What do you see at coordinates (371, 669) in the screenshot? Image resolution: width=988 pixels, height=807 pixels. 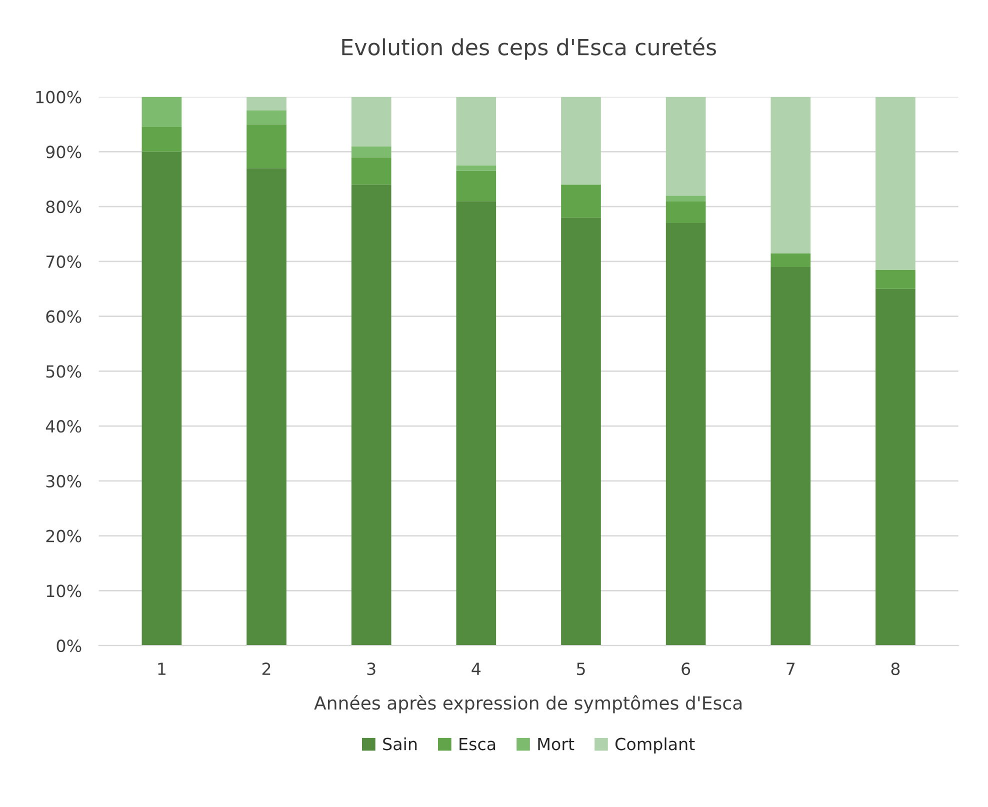 I see `x-tick-label: 3` at bounding box center [371, 669].